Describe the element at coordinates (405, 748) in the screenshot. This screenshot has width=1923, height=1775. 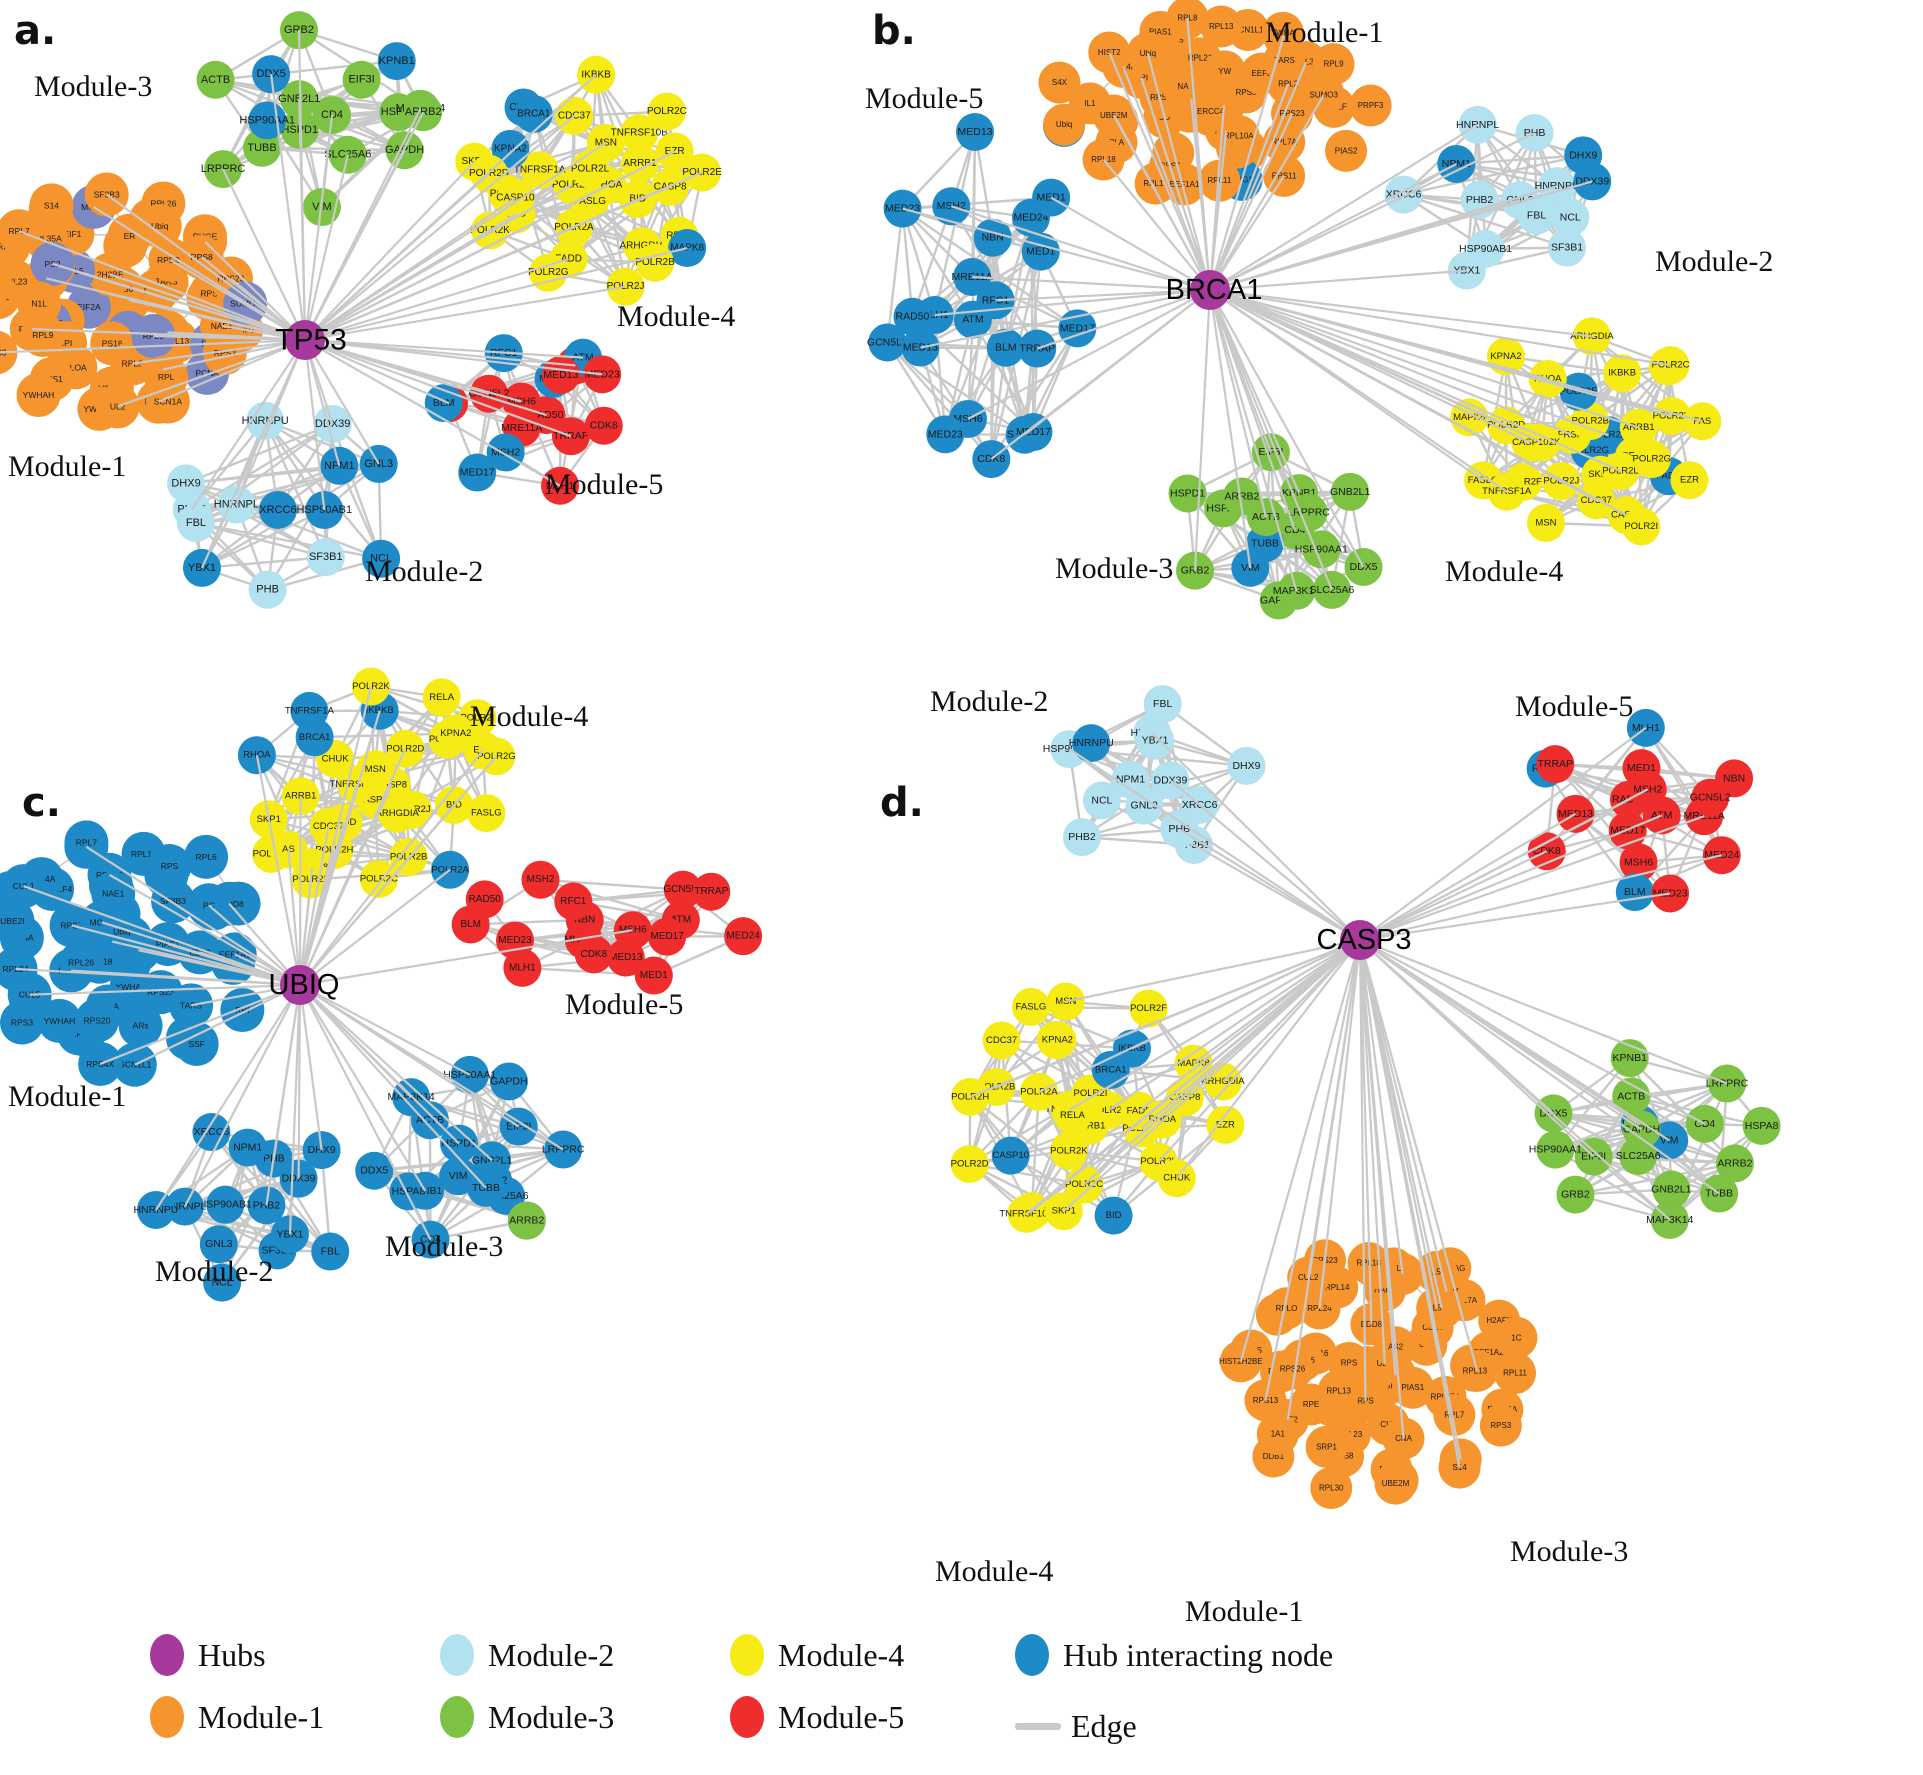
I see `network-node: POLR2D` at that location.